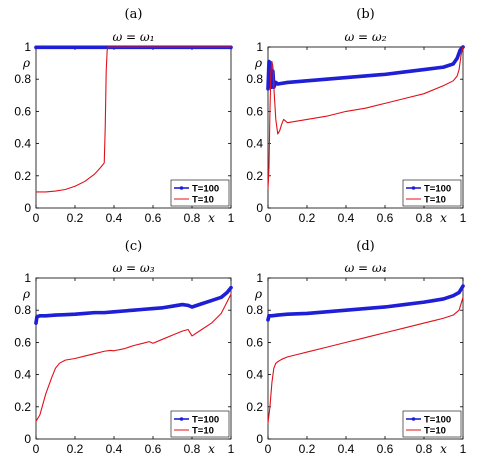 The height and width of the screenshot is (471, 490). What do you see at coordinates (365, 37) in the screenshot?
I see `chart-title: ω = ω₂` at bounding box center [365, 37].